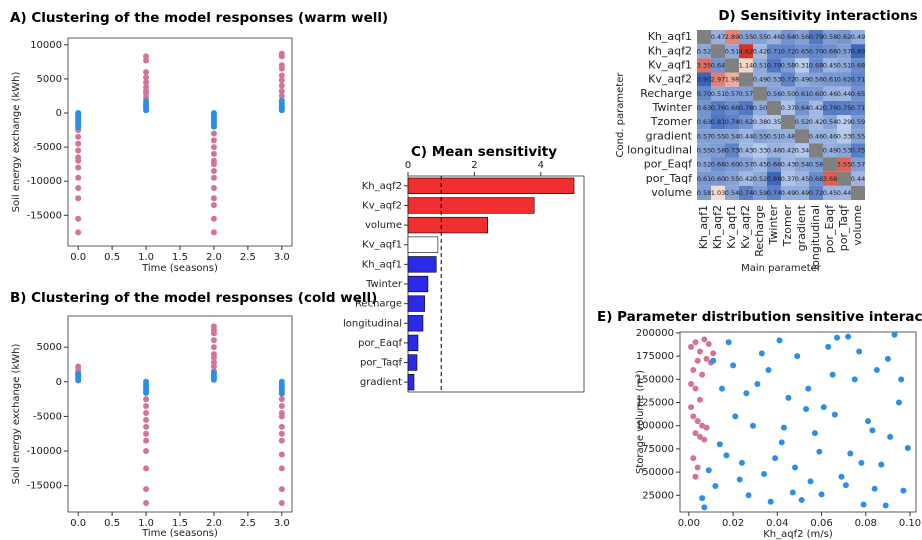 Image resolution: width=922 pixels, height=540 pixels. Describe the element at coordinates (382, 186) in the screenshot. I see `y-tick-label: Kh_aqf2` at that location.